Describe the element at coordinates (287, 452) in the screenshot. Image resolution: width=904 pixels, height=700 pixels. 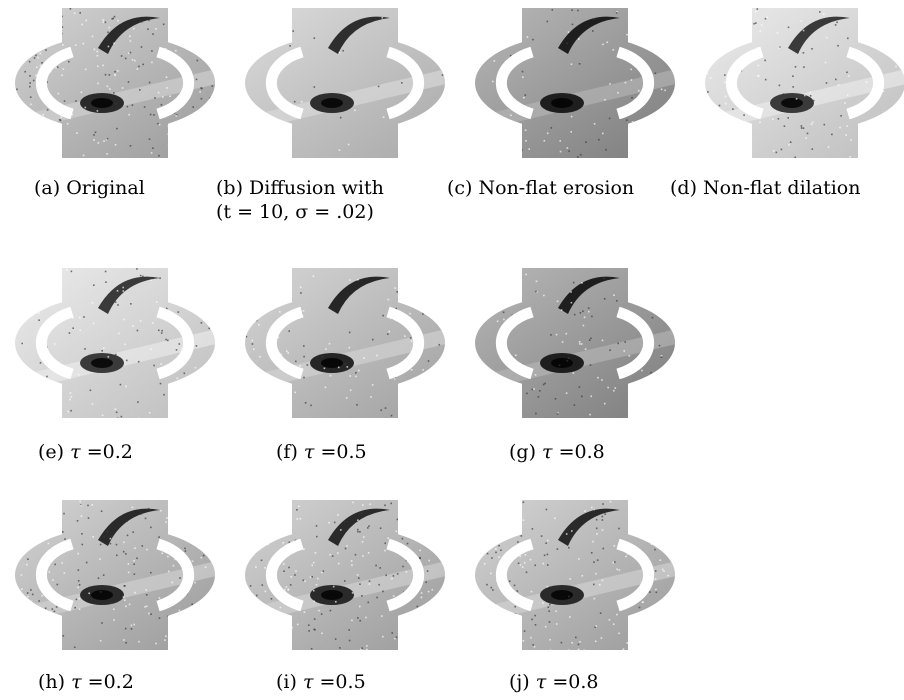
I see `caption-f-prefix: (f)` at that location.